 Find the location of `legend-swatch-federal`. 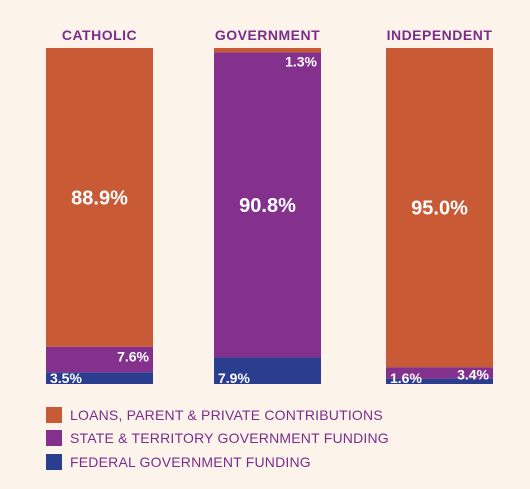

legend-swatch-federal is located at coordinates (54, 461).